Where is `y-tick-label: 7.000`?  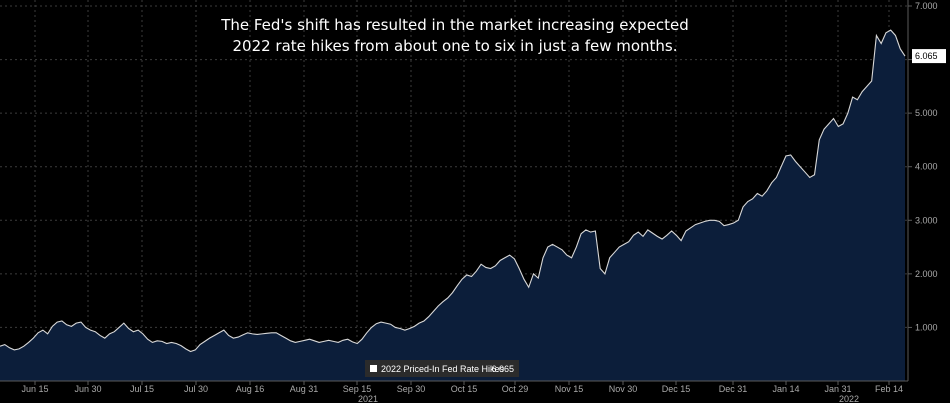 y-tick-label: 7.000 is located at coordinates (926, 6).